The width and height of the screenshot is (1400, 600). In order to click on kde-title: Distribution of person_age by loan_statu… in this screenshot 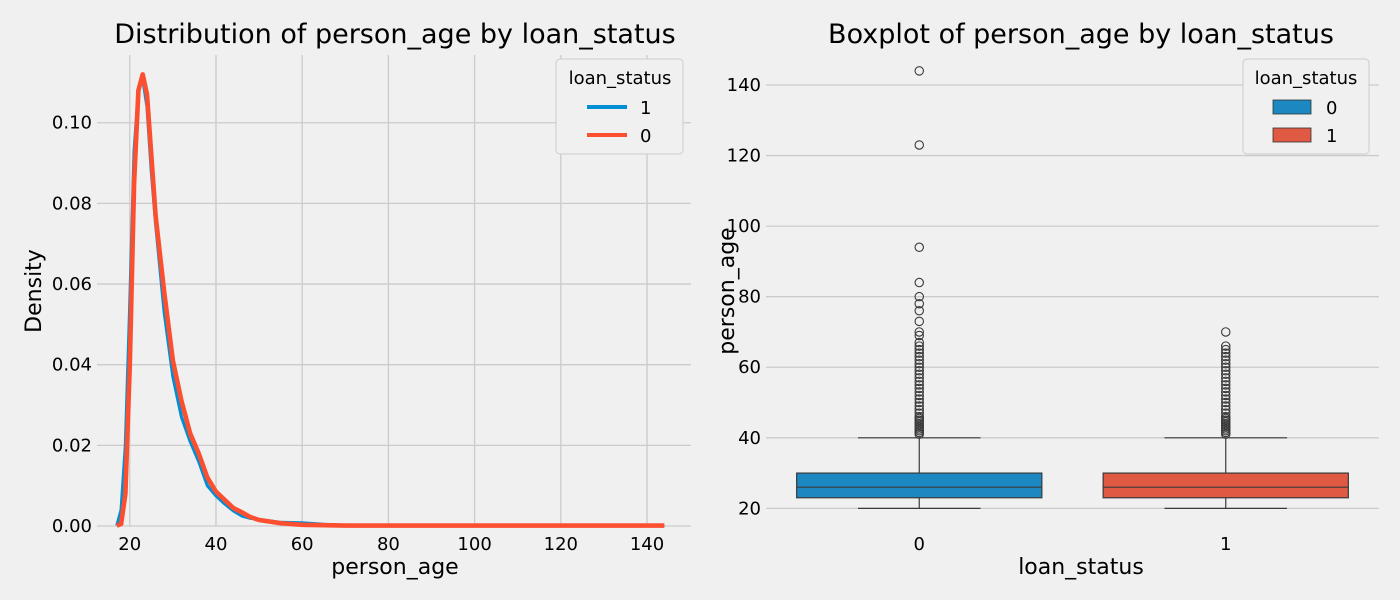, I will do `click(394, 34)`.